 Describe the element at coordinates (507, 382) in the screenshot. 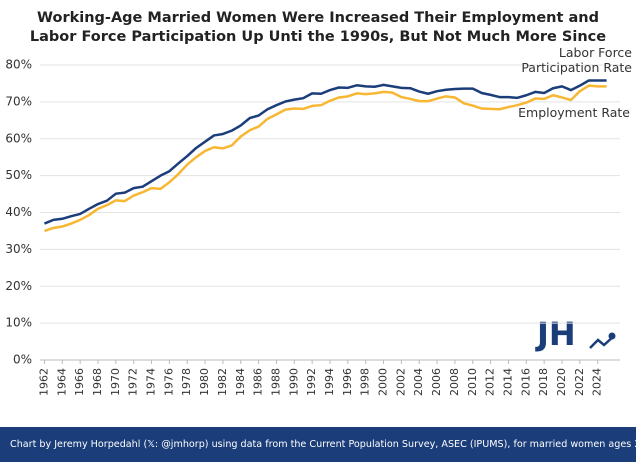

I see `x-tick-label: 2014` at that location.